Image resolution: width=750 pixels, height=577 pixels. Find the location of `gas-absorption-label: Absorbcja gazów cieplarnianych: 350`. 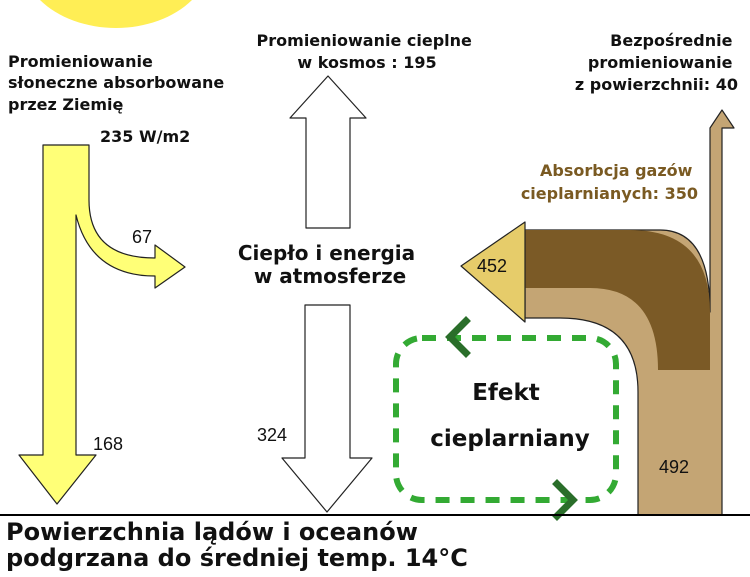

gas-absorption-label: Absorbcja gazów cieplarnianych: 350 is located at coordinates (609, 182).